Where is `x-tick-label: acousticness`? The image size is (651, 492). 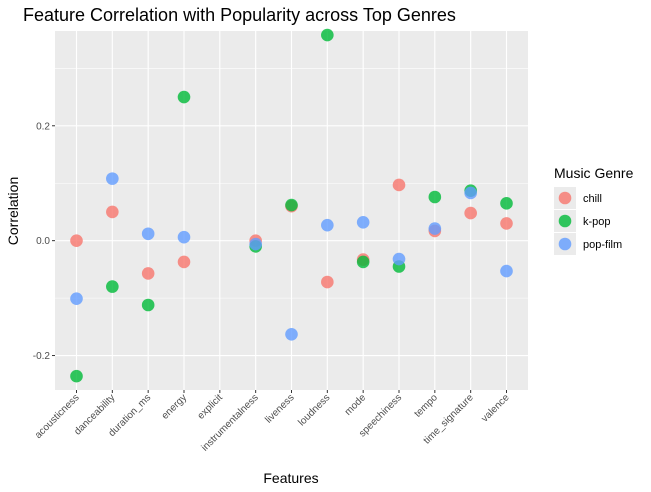 x-tick-label: acousticness is located at coordinates (57, 416).